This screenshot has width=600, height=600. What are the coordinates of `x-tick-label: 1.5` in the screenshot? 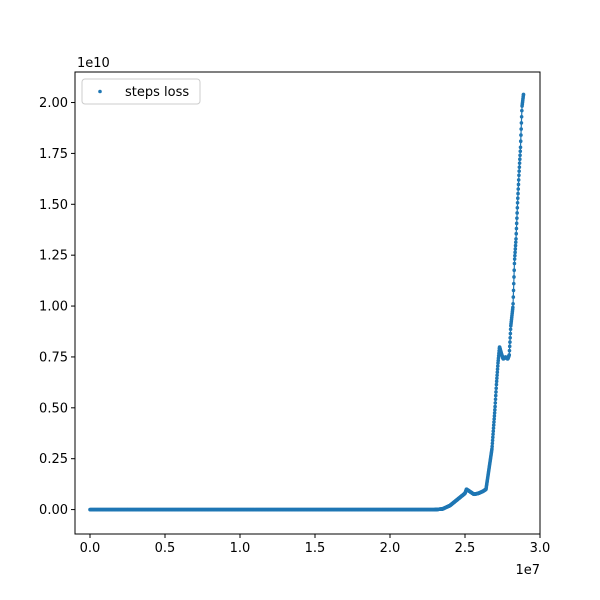 It's located at (315, 548).